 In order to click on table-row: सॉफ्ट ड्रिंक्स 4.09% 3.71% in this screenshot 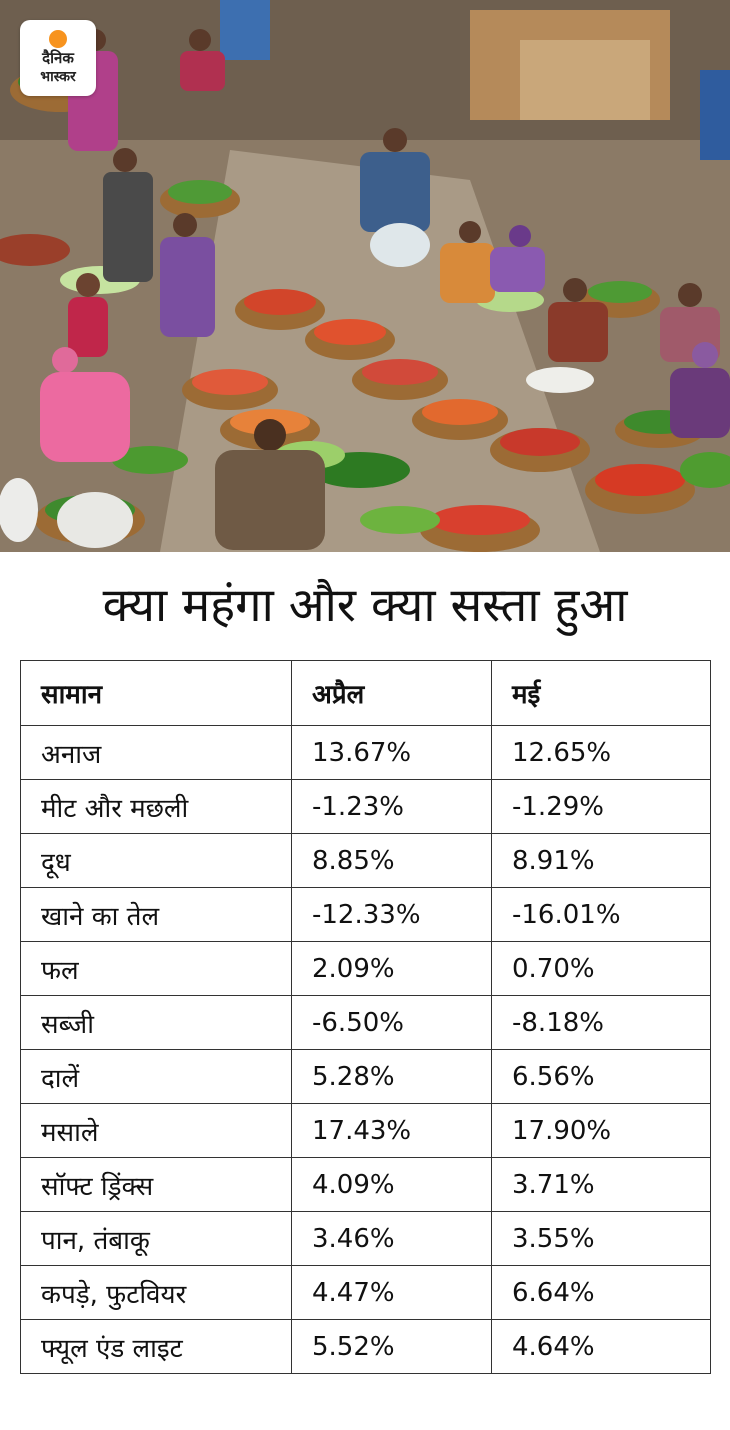, I will do `click(365, 1184)`.